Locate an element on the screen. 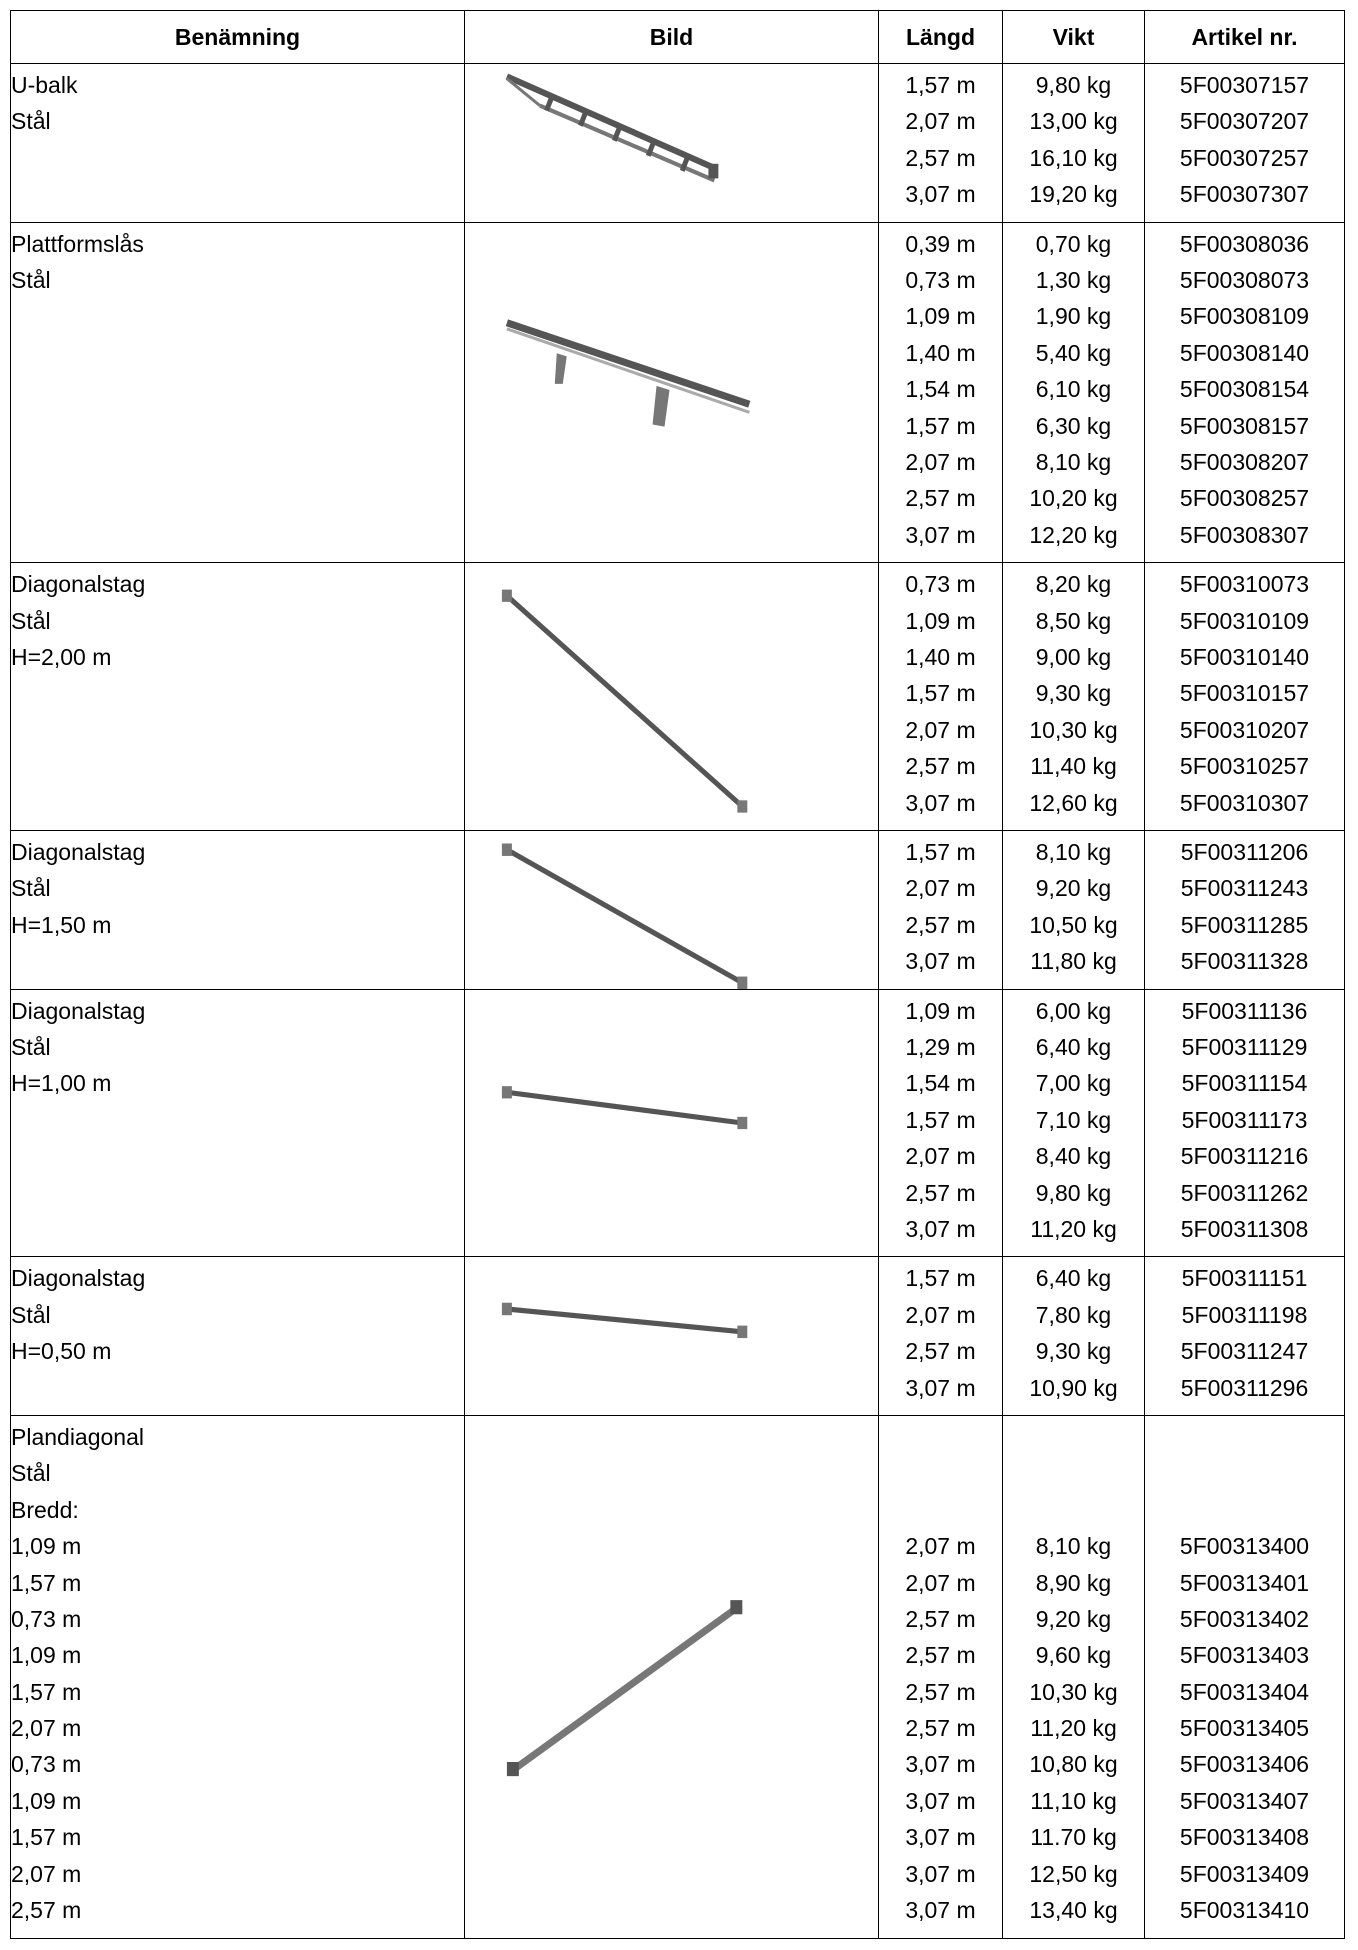 This screenshot has width=1358, height=1950. weight-value: 6,30 kg is located at coordinates (1073, 425).